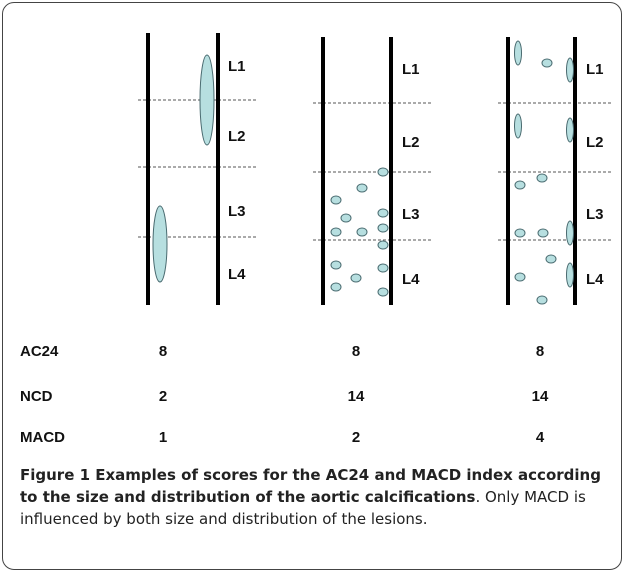  Describe the element at coordinates (39, 351) in the screenshot. I see `row-label: AC24` at that location.